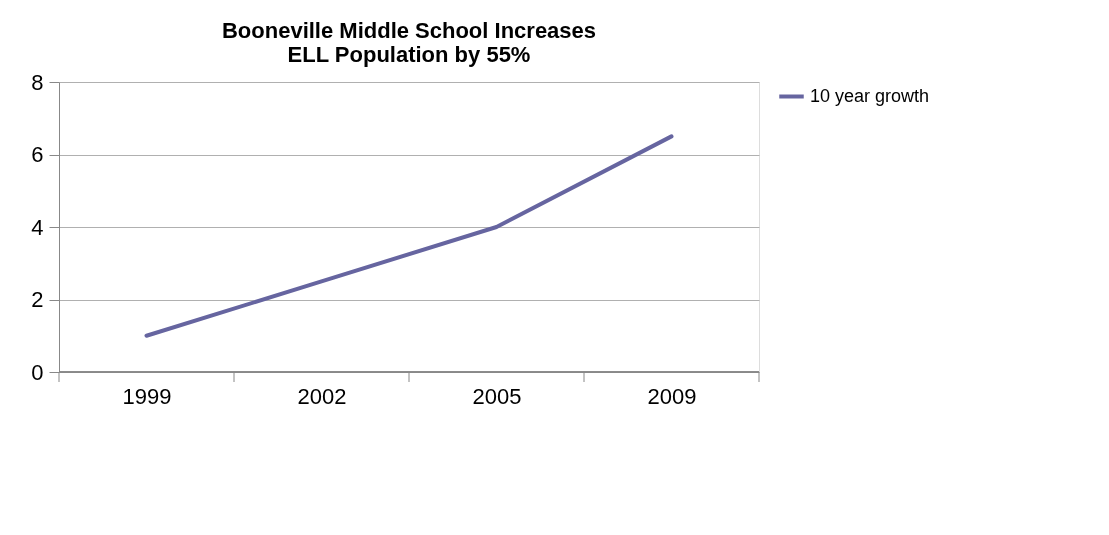  I want to click on x-tick-label: 2002, so click(322, 396).